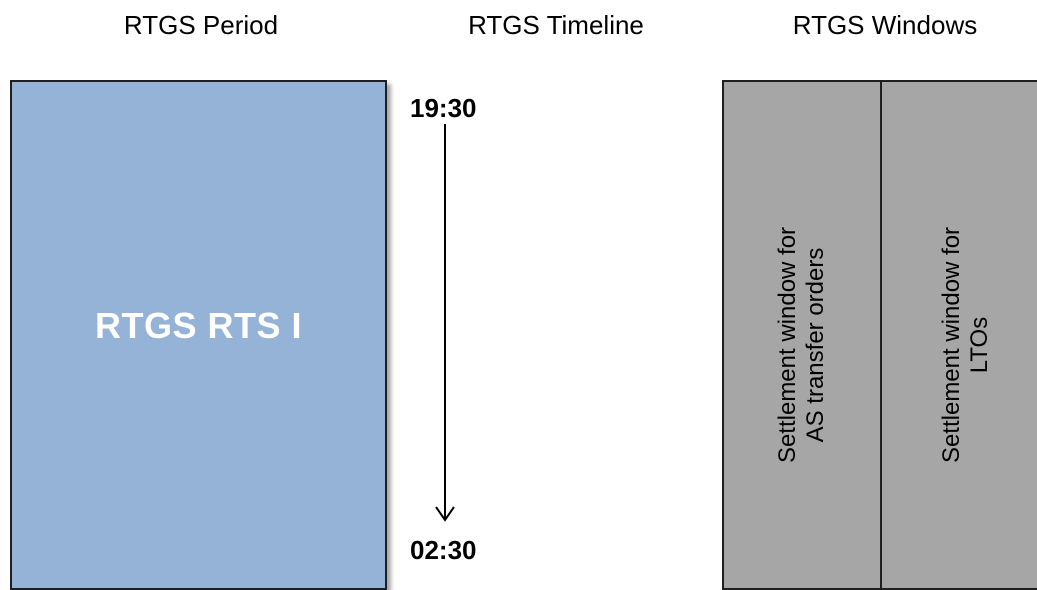 This screenshot has width=1037, height=590. What do you see at coordinates (445, 323) in the screenshot?
I see `timeline-arrow-icon` at bounding box center [445, 323].